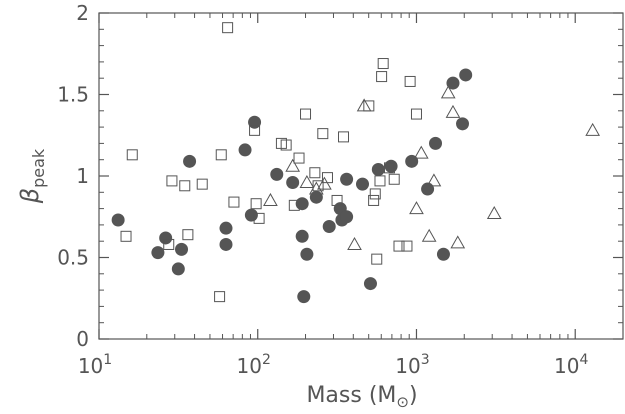 Image resolution: width=625 pixels, height=414 pixels. Describe the element at coordinates (82, 13) in the screenshot. I see `y-tick-label: 2` at that location.